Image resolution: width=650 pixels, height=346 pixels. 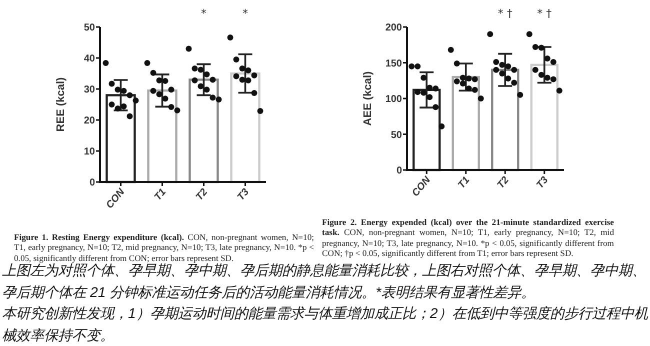 What do you see at coordinates (468, 238) in the screenshot?
I see `text: Figure 2. Energy expended (kcal) over the 21-minute standardized exercise task. CON, non-pregnant women, N=10; T1, early pregnancy, N=10; T2, mid pregnancy, N=10; T3, late pregnancy, N=10. *p < 0.05, significantly different from CON; †p < 0.05, significantly different from T1; error bars represent SD.` at bounding box center [468, 238].